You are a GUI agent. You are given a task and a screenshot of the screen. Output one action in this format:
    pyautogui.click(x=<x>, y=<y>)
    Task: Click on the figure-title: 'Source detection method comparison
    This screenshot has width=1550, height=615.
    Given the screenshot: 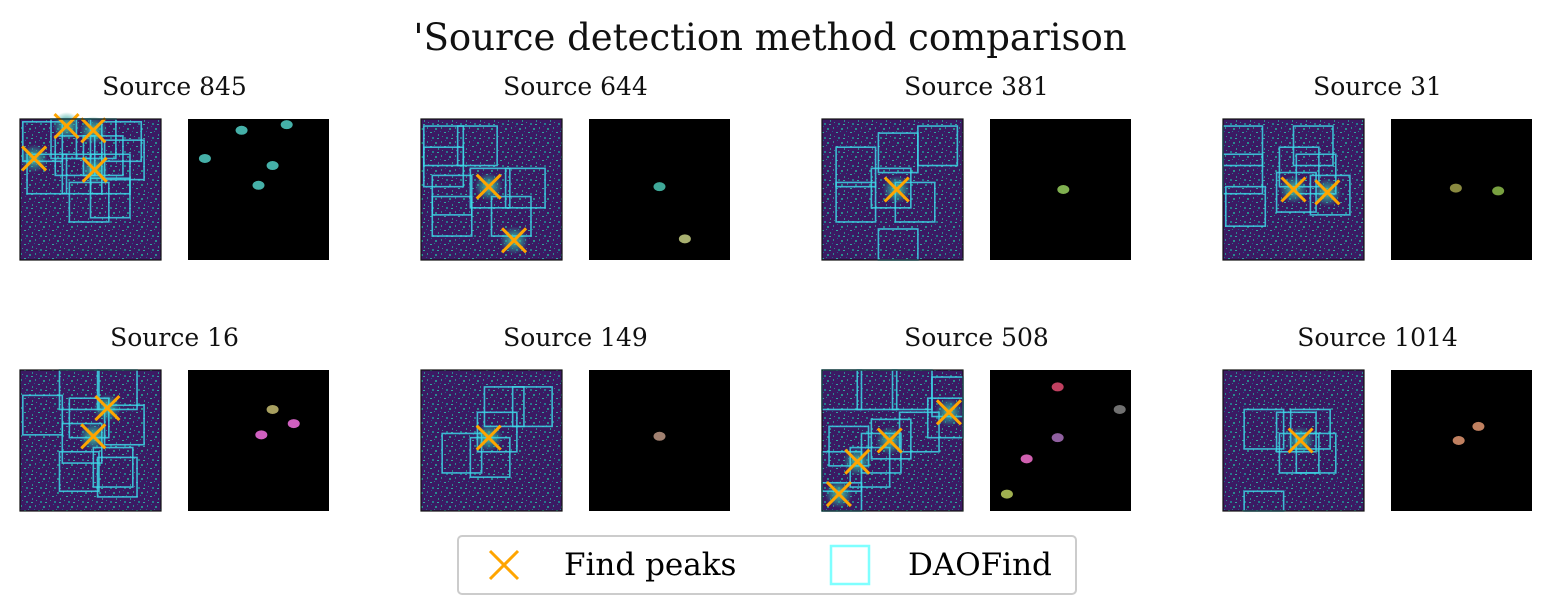 What is the action you would take?
    pyautogui.click(x=769, y=37)
    